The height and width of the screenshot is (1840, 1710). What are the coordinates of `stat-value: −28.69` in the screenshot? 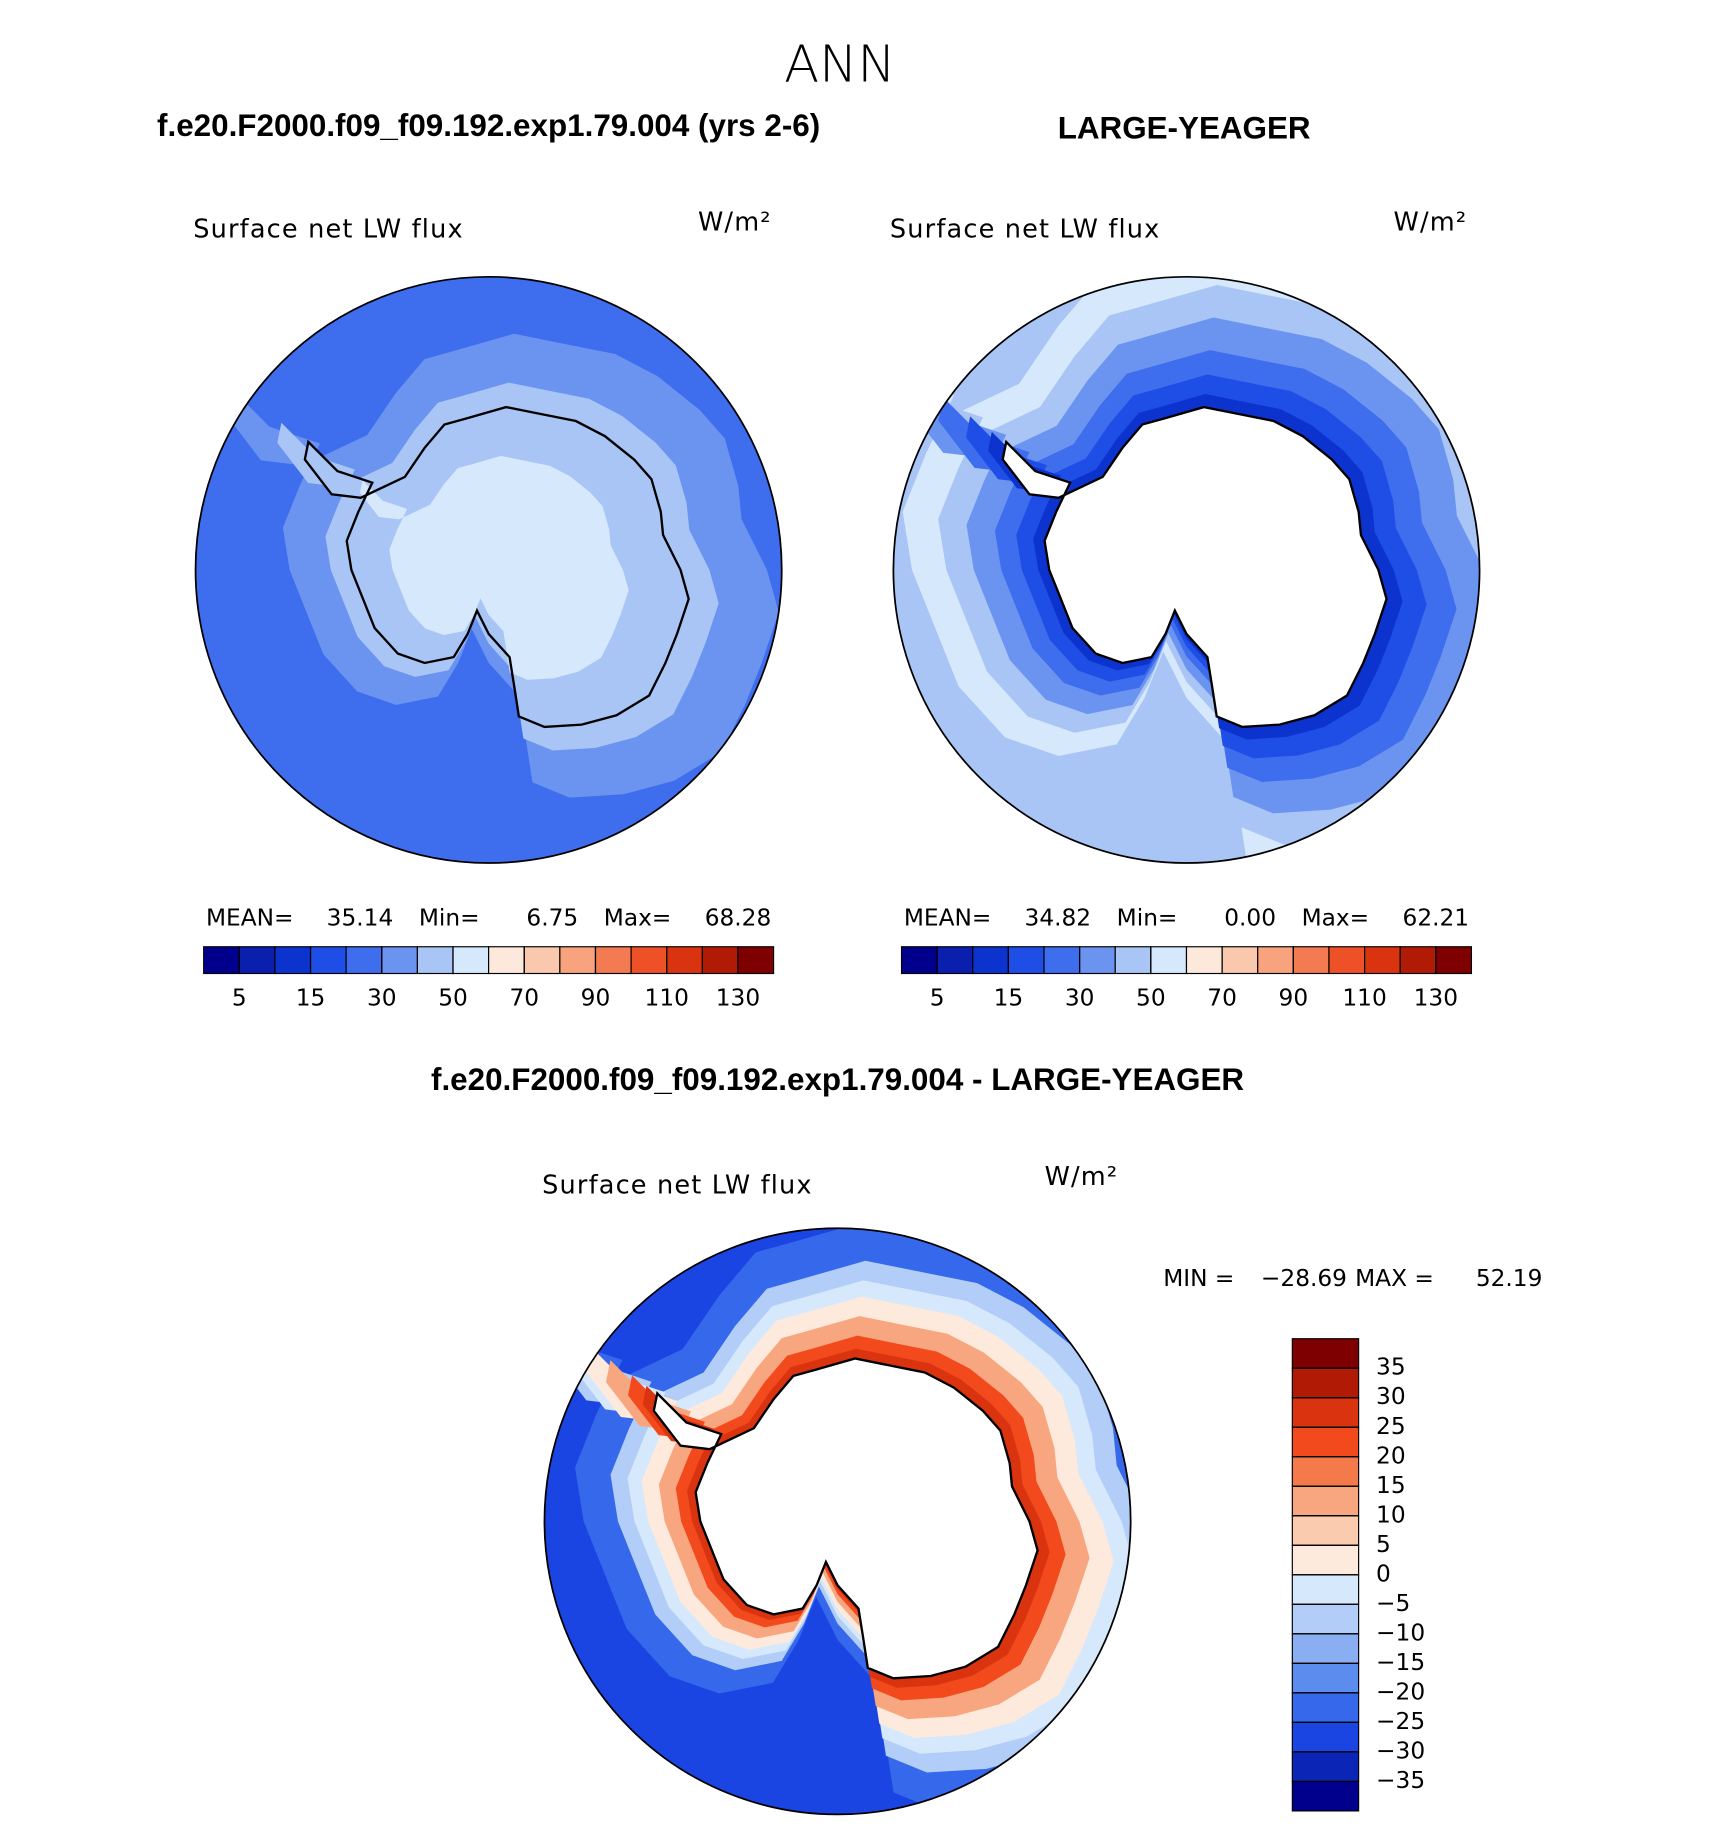 It's located at (1304, 1278).